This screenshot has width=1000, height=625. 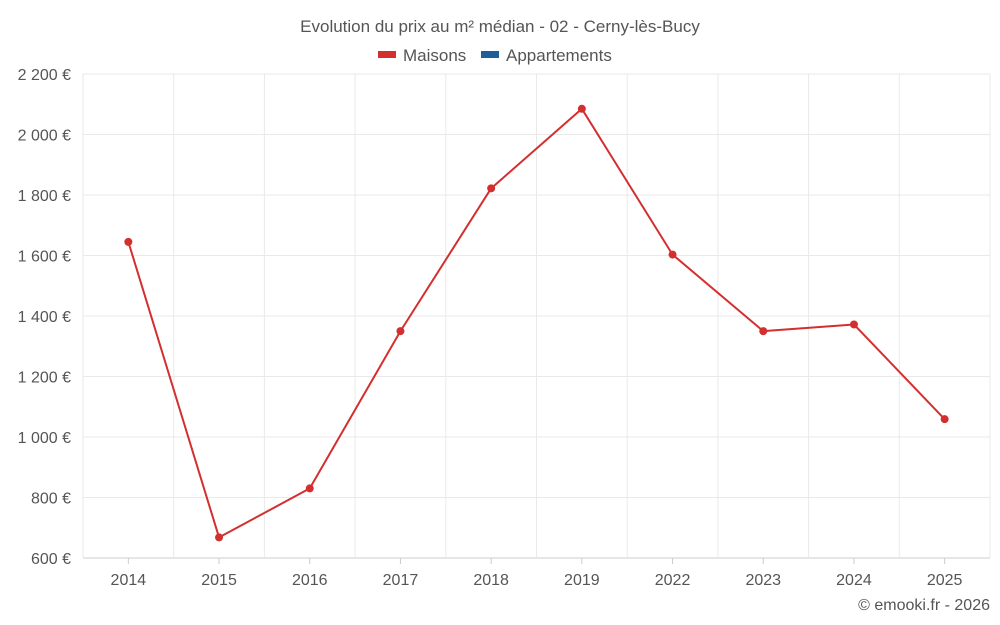 I want to click on credit: © emooki.fr - 2026, so click(x=924, y=605).